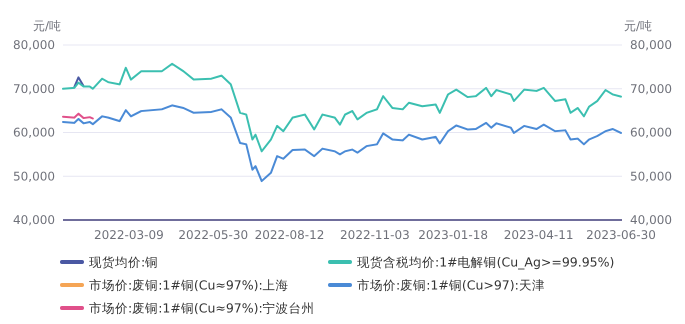 Image resolution: width=685 pixels, height=324 pixels. Describe the element at coordinates (451, 285) in the screenshot. I see `legend-label: 市场价:废铜:1#铜(Cu>97):天津` at that location.